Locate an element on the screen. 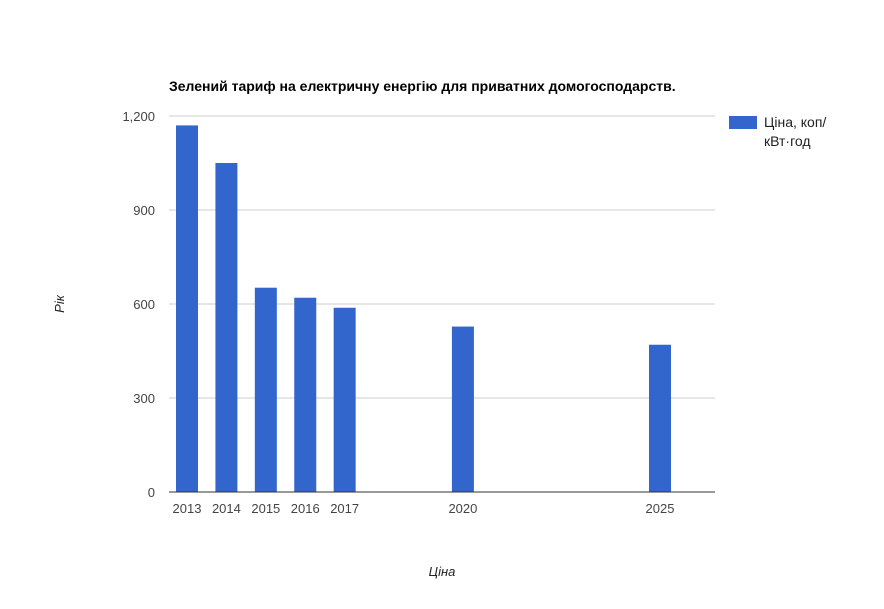 The height and width of the screenshot is (609, 884). bar-2014 is located at coordinates (226, 327).